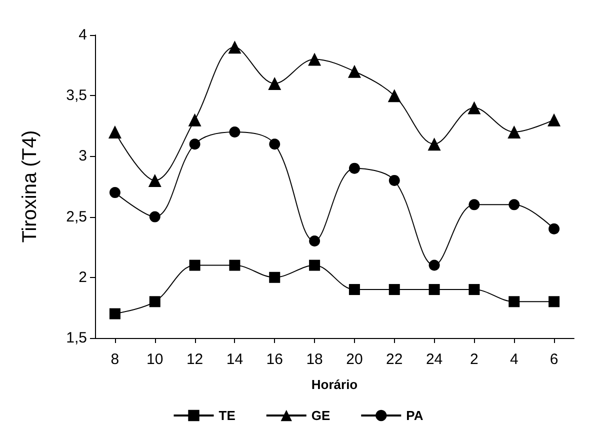  I want to click on x-tick-label: 20, so click(354, 359).